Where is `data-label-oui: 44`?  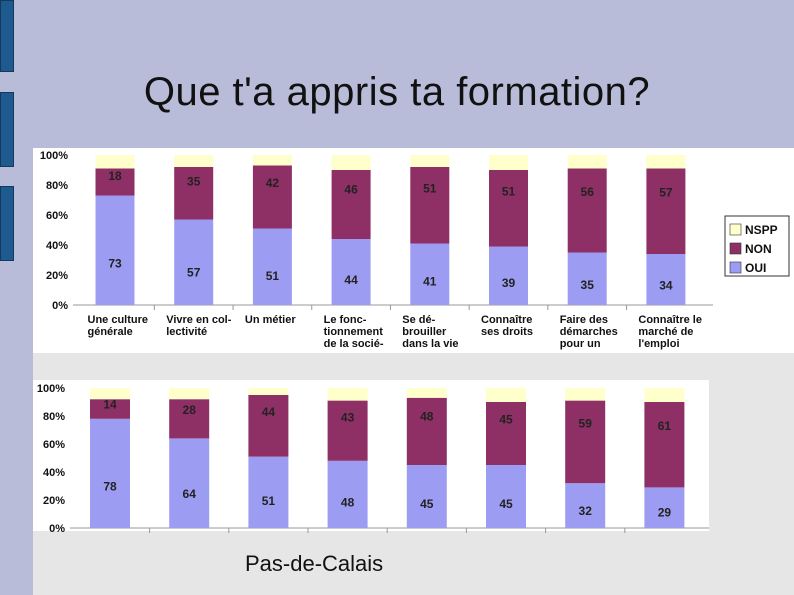
data-label-oui: 44 is located at coordinates (351, 280).